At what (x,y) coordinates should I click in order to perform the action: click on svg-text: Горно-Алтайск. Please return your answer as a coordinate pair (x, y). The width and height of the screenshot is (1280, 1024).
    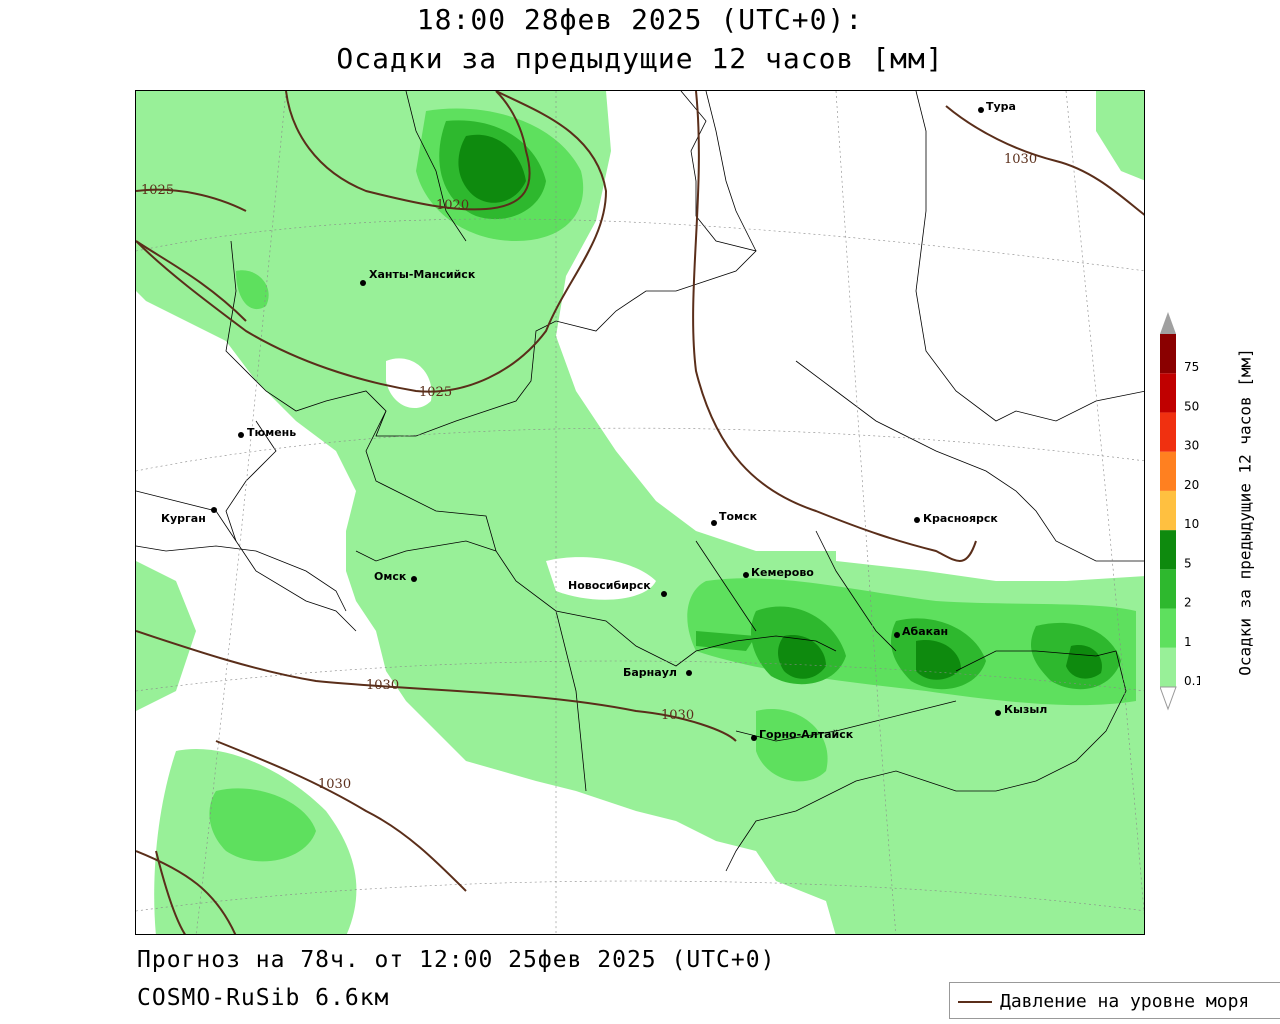
    Looking at the image, I should click on (806, 734).